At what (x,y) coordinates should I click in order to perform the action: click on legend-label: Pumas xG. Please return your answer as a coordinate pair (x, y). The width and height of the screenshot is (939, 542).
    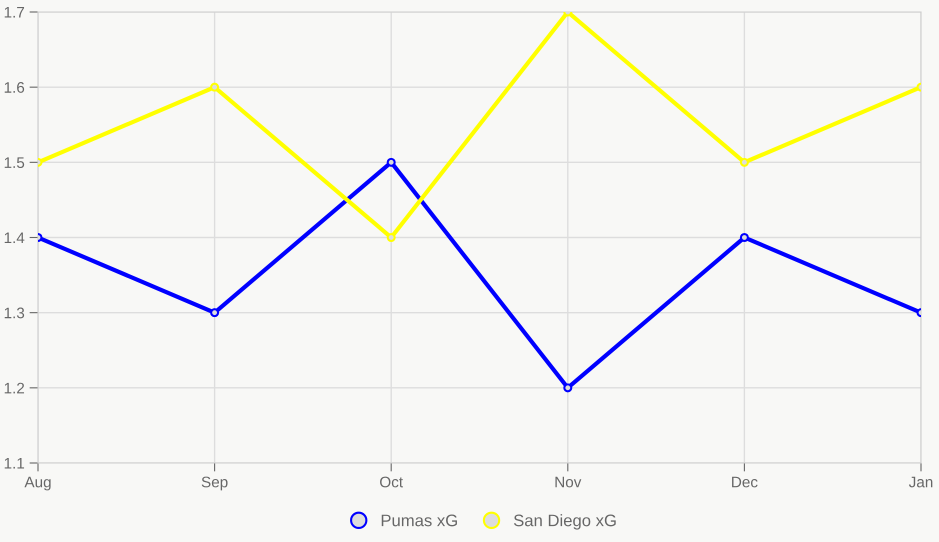
    Looking at the image, I should click on (419, 520).